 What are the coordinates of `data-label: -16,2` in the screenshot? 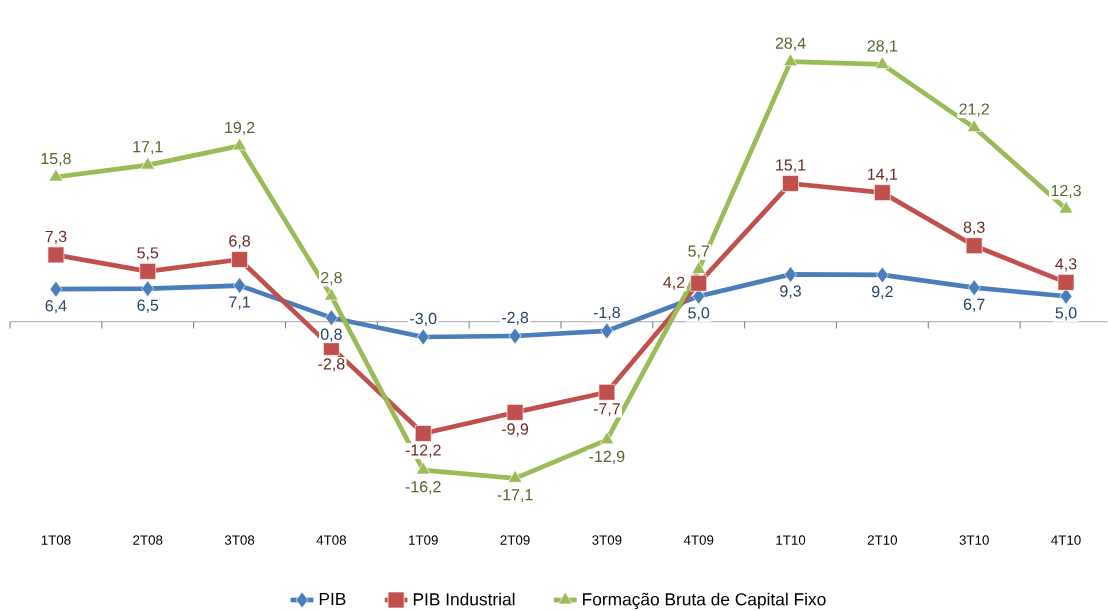 It's located at (423, 488).